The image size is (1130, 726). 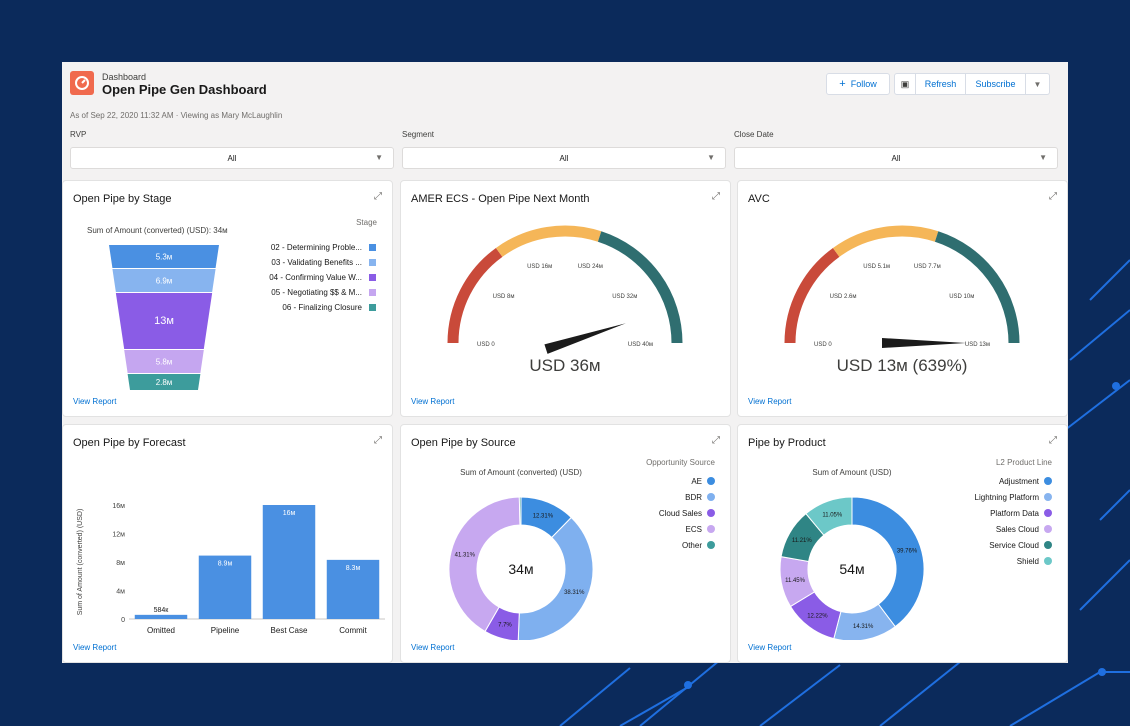 I want to click on legend-label: Platform Data, so click(x=1014, y=513).